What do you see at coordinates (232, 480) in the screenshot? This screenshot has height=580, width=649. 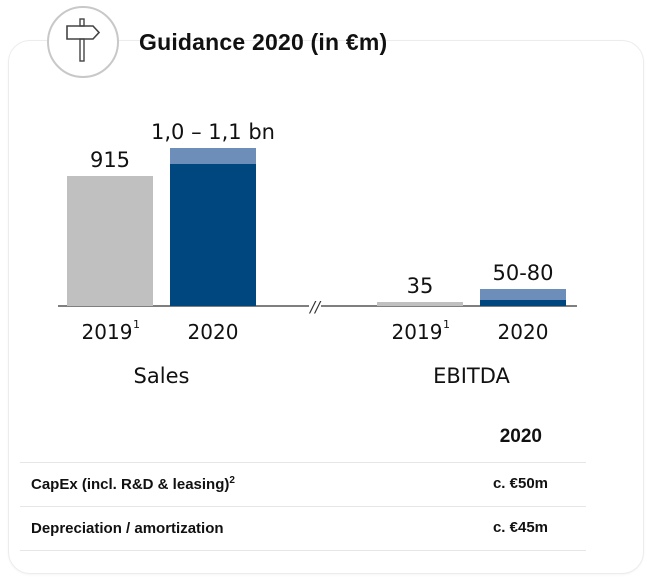 I see `footnote-marker: 2` at bounding box center [232, 480].